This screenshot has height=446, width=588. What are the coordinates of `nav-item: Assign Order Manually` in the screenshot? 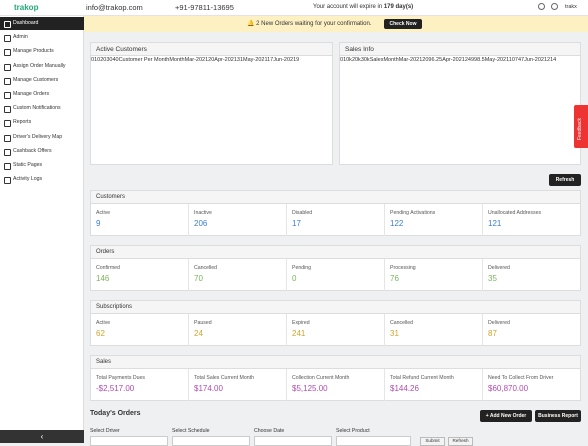 It's located at (42, 66).